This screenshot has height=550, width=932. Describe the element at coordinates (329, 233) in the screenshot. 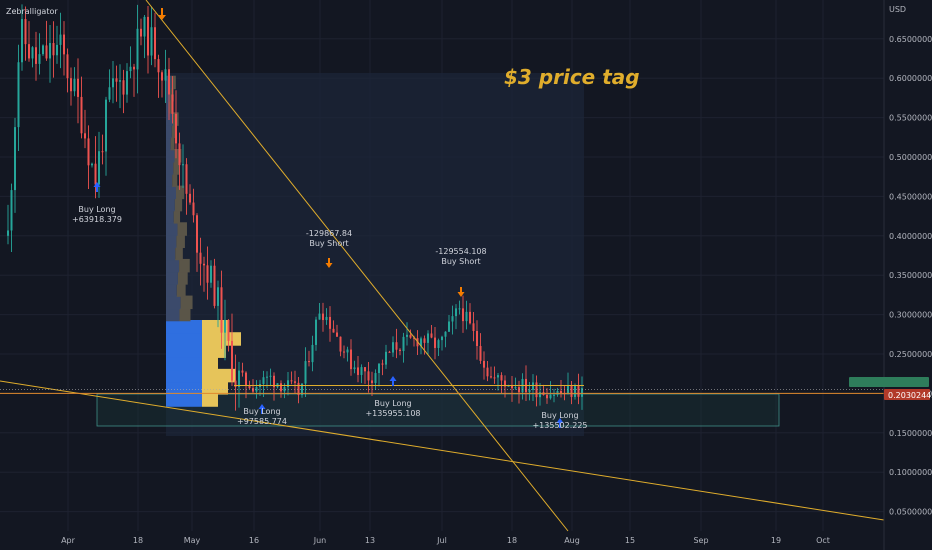

I see `signal-value: -129867.84` at that location.